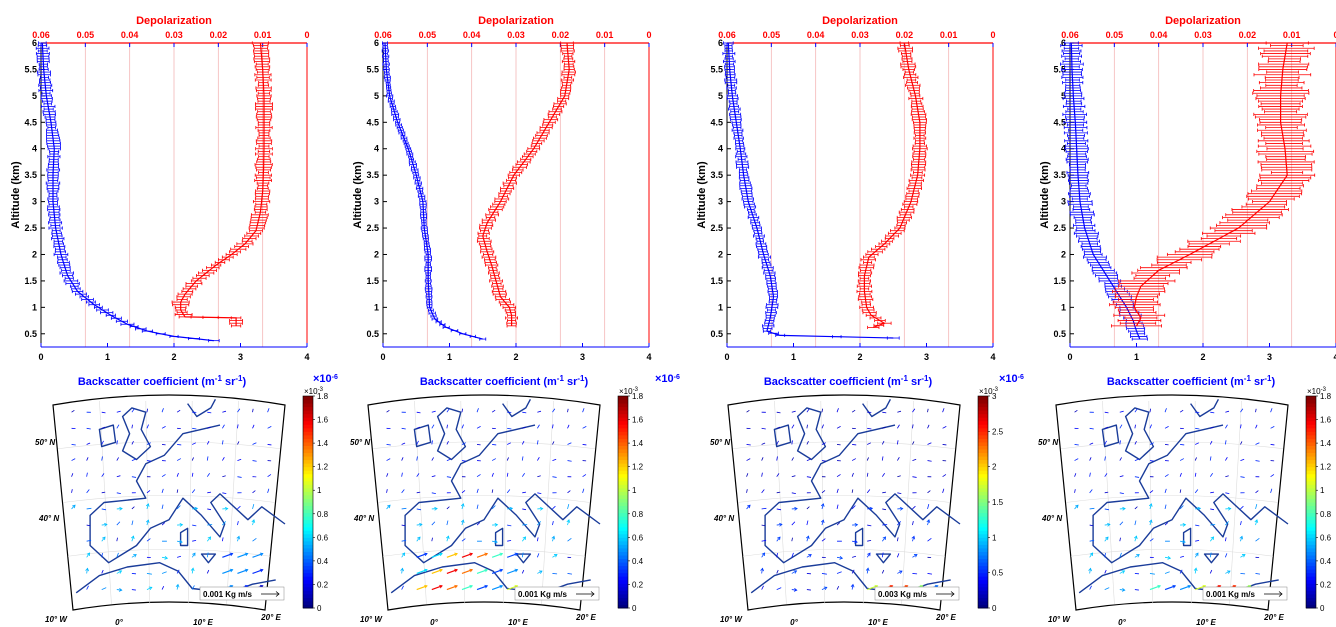 This screenshot has height=627, width=1336. What do you see at coordinates (119, 622) in the screenshot?
I see `longitude-label: 0°` at bounding box center [119, 622].